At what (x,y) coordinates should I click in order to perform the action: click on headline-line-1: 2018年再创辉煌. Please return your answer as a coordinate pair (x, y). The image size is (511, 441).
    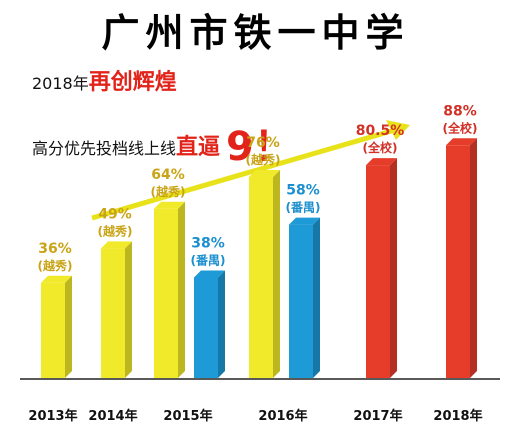
    Looking at the image, I should click on (104, 80).